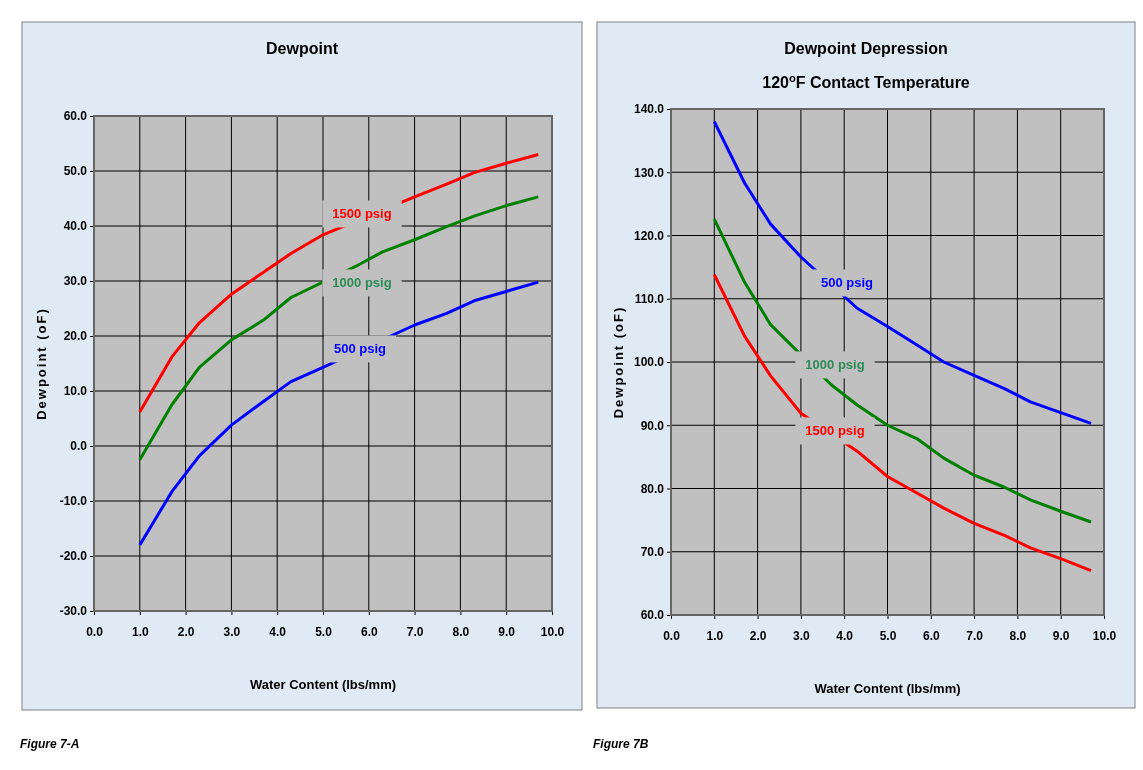  What do you see at coordinates (75, 336) in the screenshot?
I see `y-tick-label: 20.0` at bounding box center [75, 336].